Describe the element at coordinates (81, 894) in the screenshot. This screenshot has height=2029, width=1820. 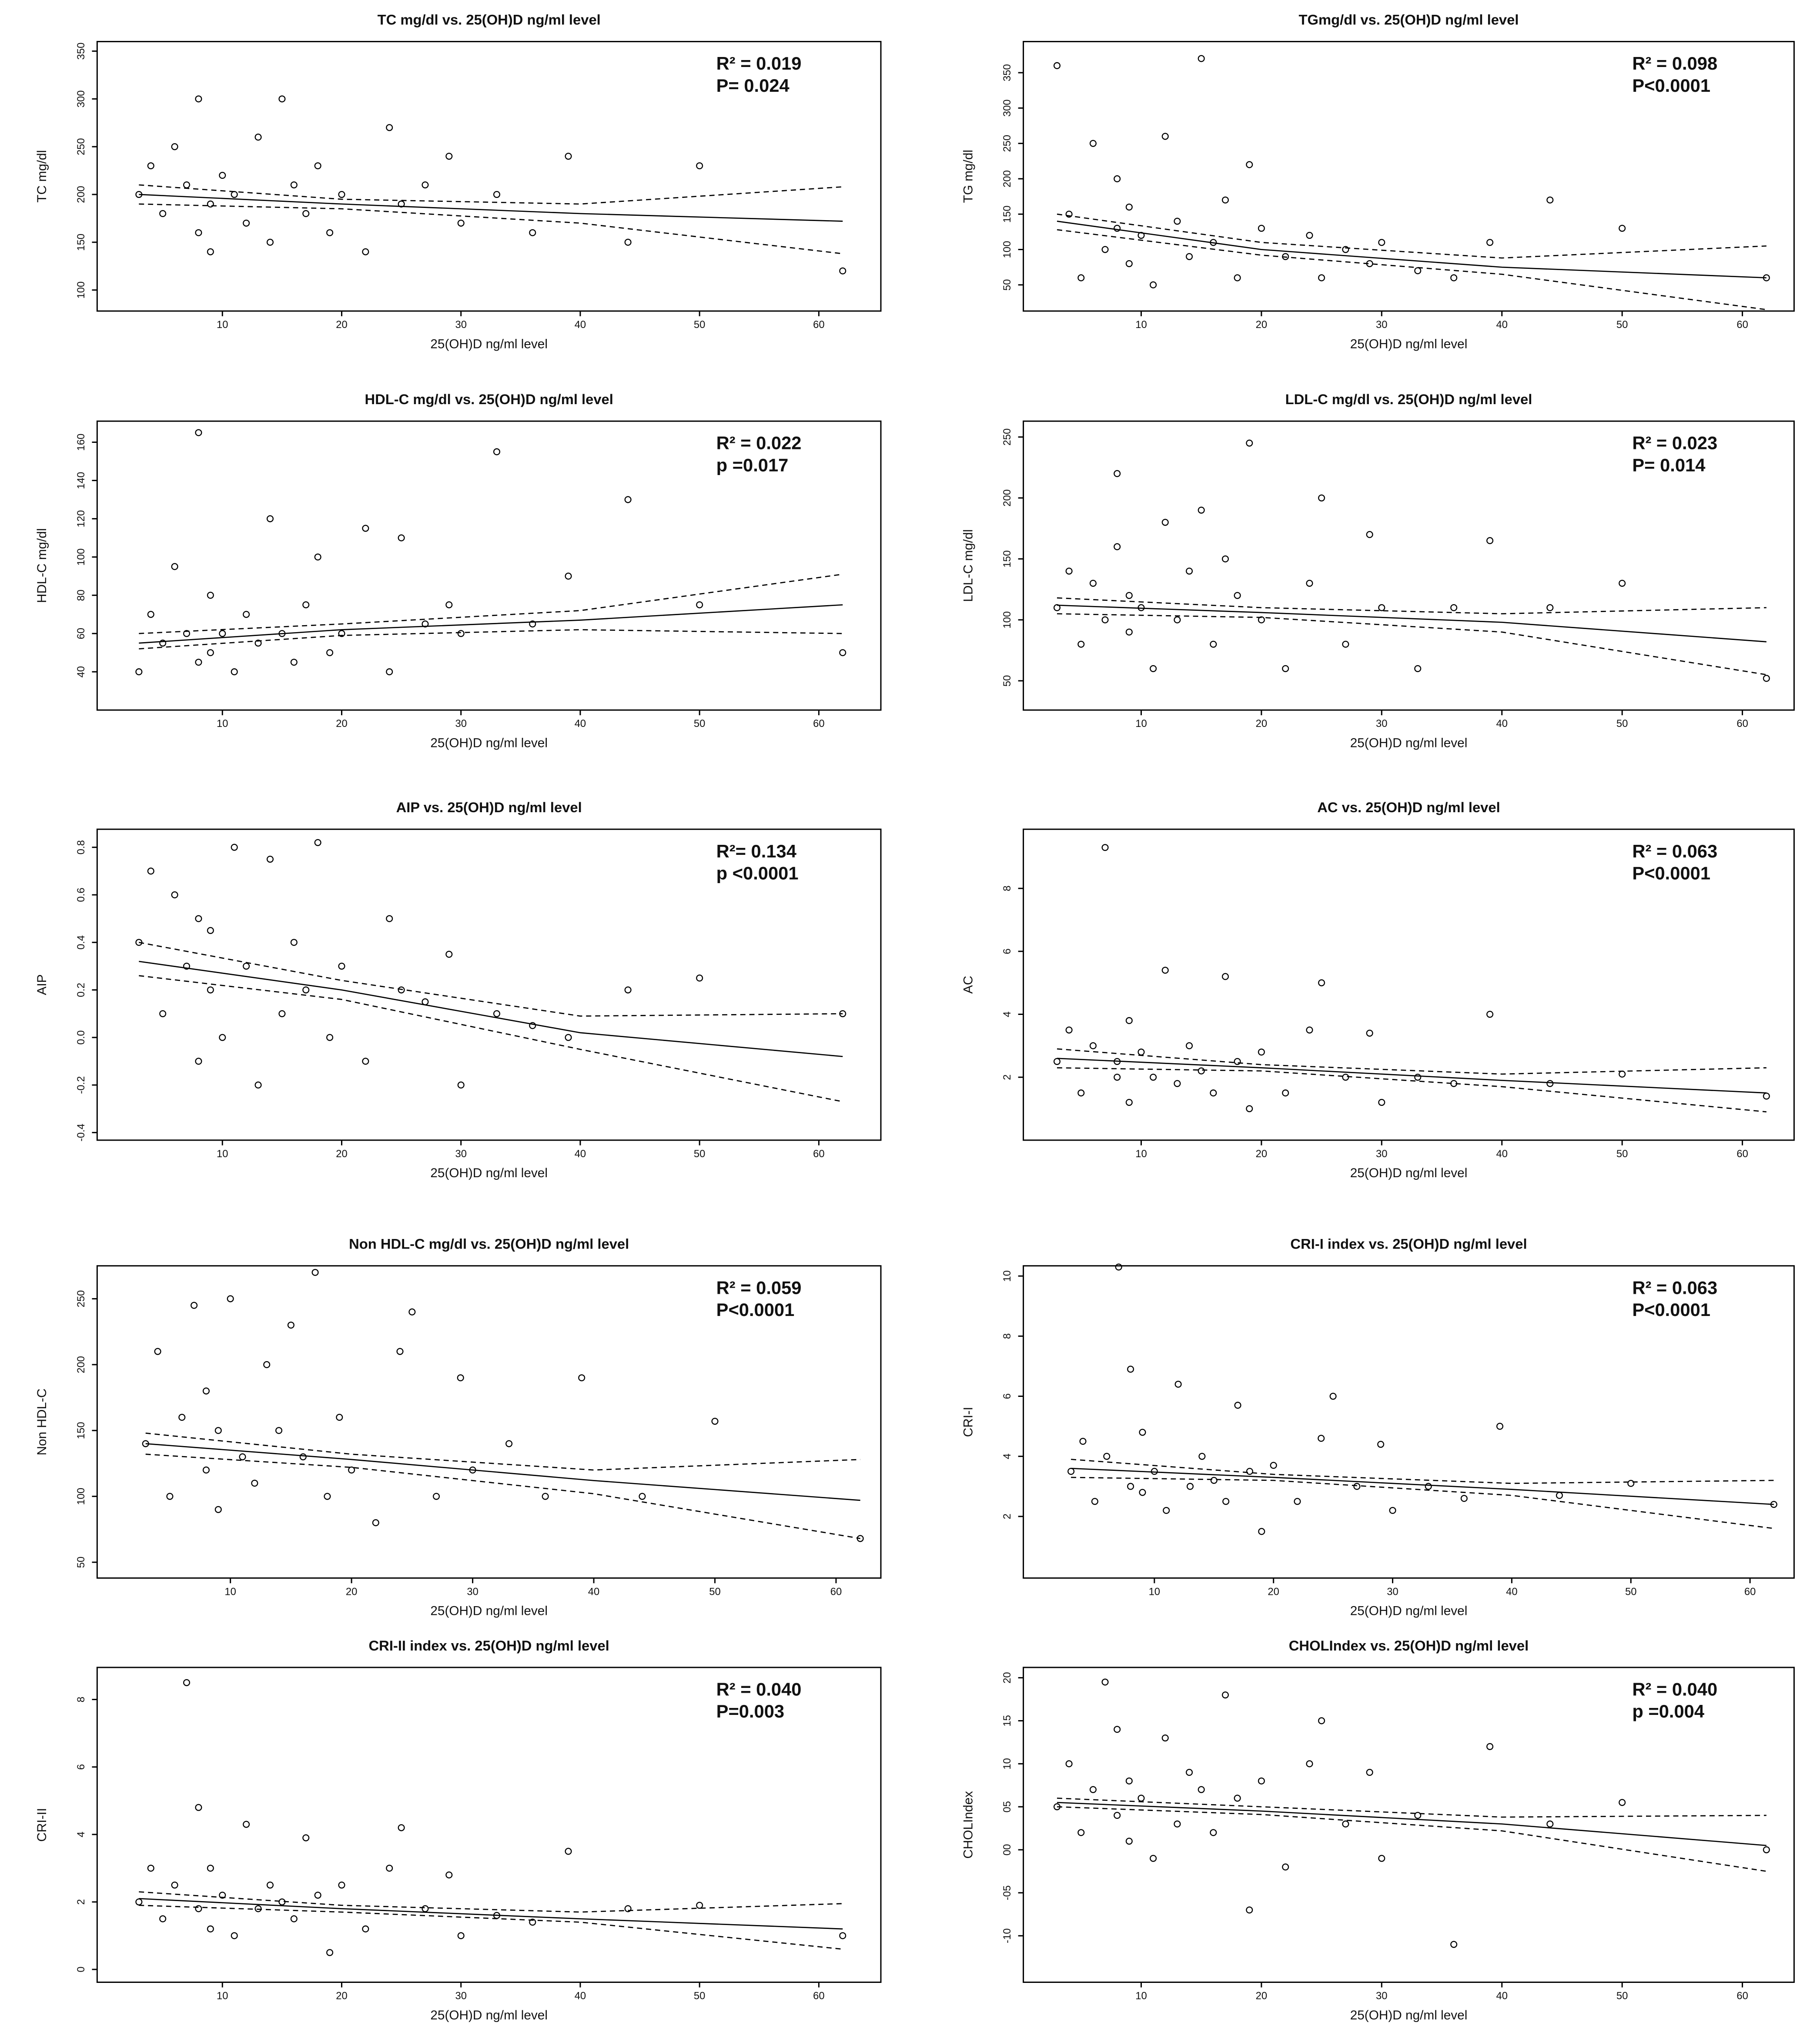
I see `y-tick-label: 0.6` at that location.